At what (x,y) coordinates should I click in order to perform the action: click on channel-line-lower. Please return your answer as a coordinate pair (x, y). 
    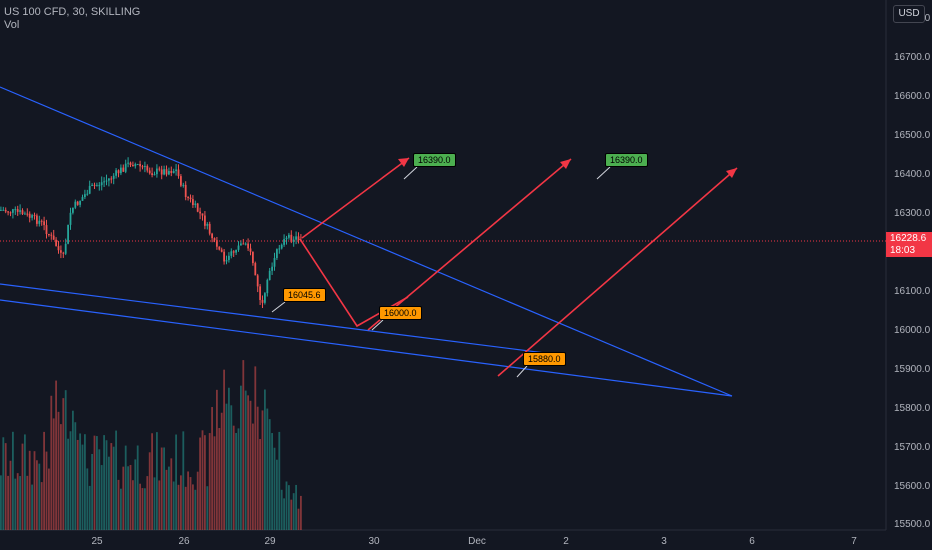
    Looking at the image, I should click on (366, 348).